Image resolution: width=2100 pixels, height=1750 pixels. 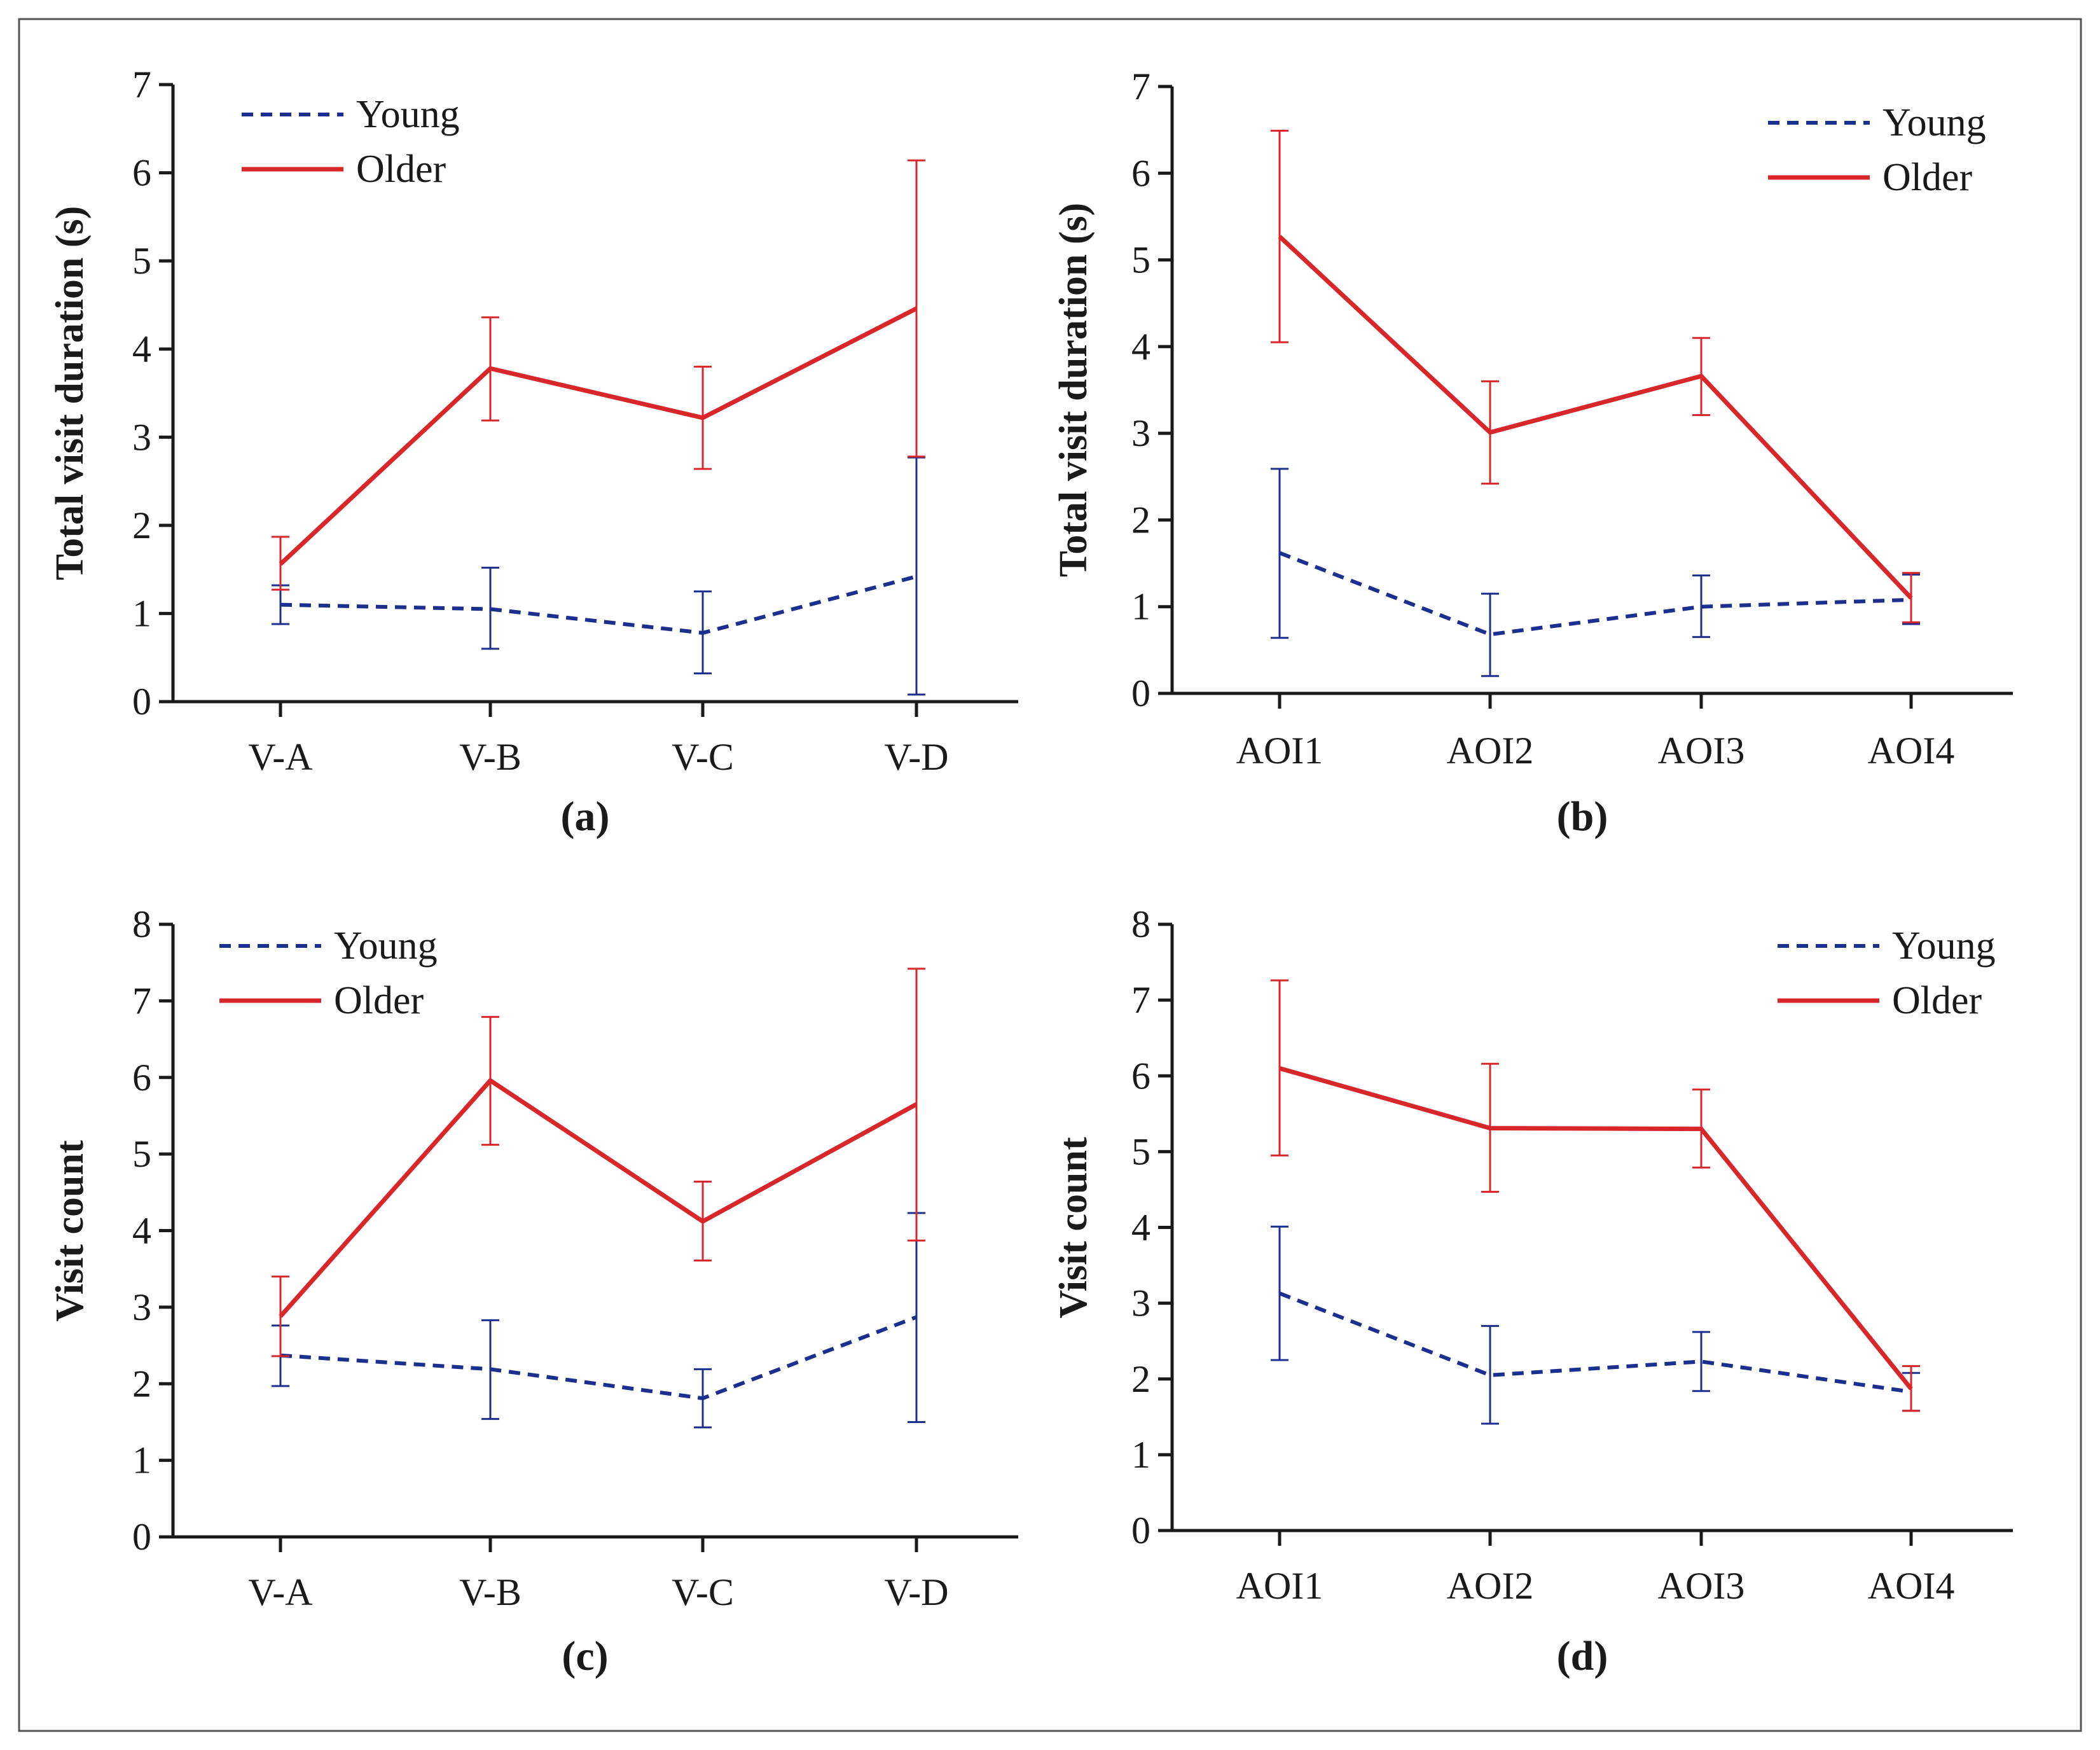 What do you see at coordinates (585, 816) in the screenshot?
I see `panel-label: (a)` at bounding box center [585, 816].